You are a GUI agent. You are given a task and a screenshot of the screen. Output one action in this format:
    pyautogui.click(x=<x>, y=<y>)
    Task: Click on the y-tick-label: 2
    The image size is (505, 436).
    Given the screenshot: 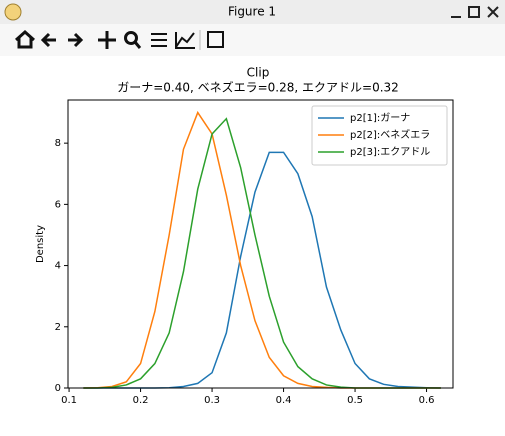 What is the action you would take?
    pyautogui.click(x=58, y=327)
    